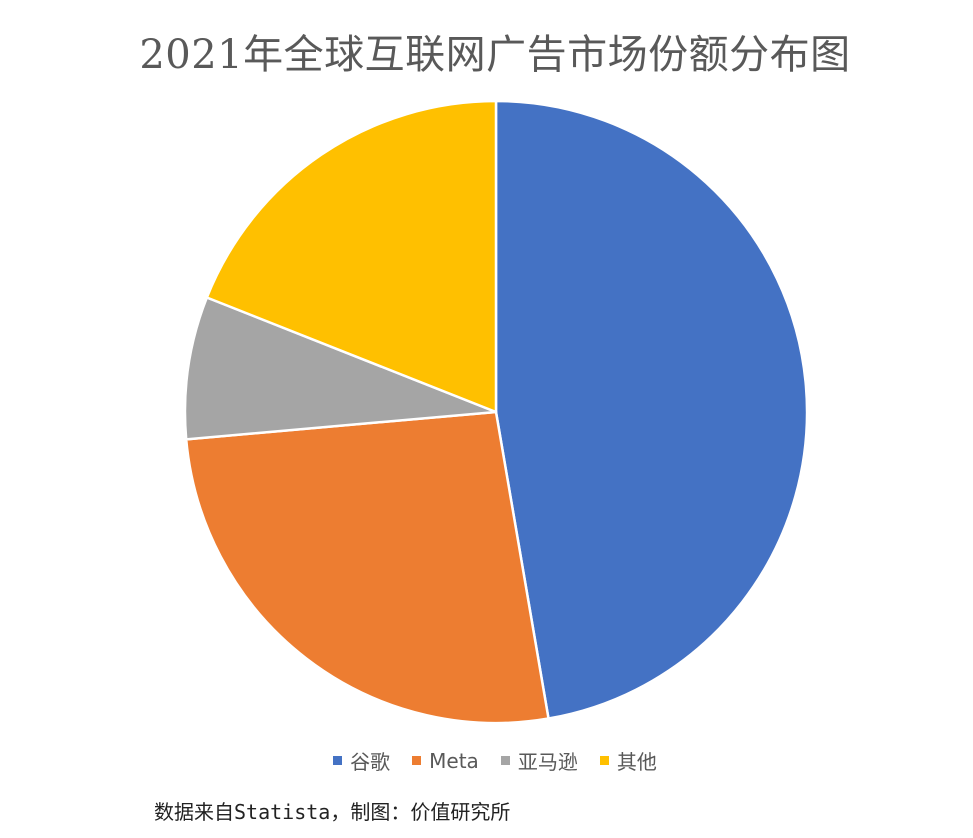 The width and height of the screenshot is (973, 838). Describe the element at coordinates (351, 256) in the screenshot. I see `pie-slice-other` at that location.